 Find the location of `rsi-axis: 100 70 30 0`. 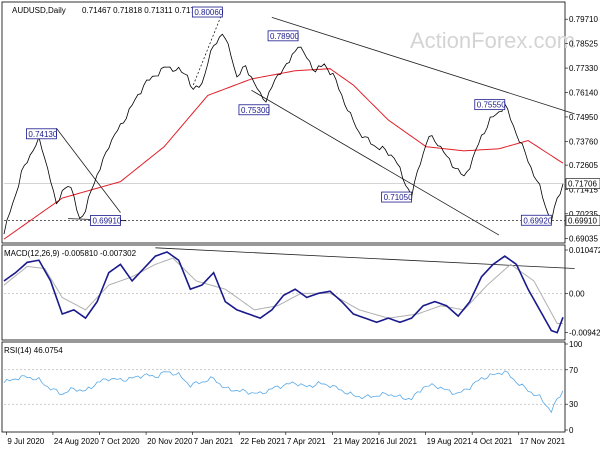

rsi-axis: 100 70 30 0 is located at coordinates (574, 387).